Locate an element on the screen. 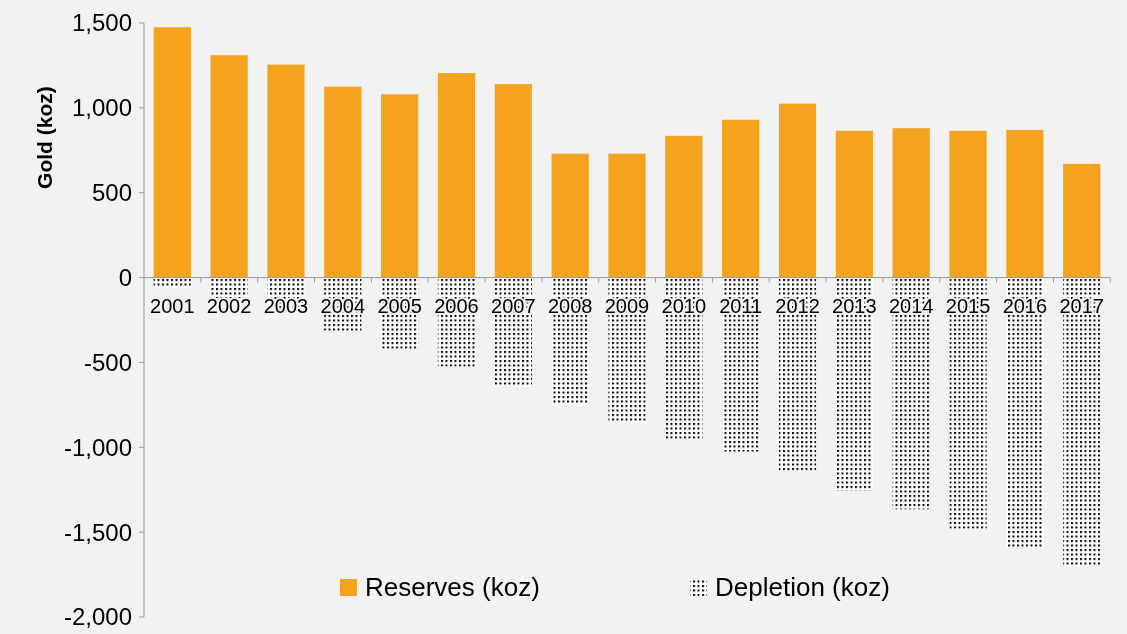 Image resolution: width=1127 pixels, height=634 pixels. x-tick-label: 2015 is located at coordinates (968, 305).